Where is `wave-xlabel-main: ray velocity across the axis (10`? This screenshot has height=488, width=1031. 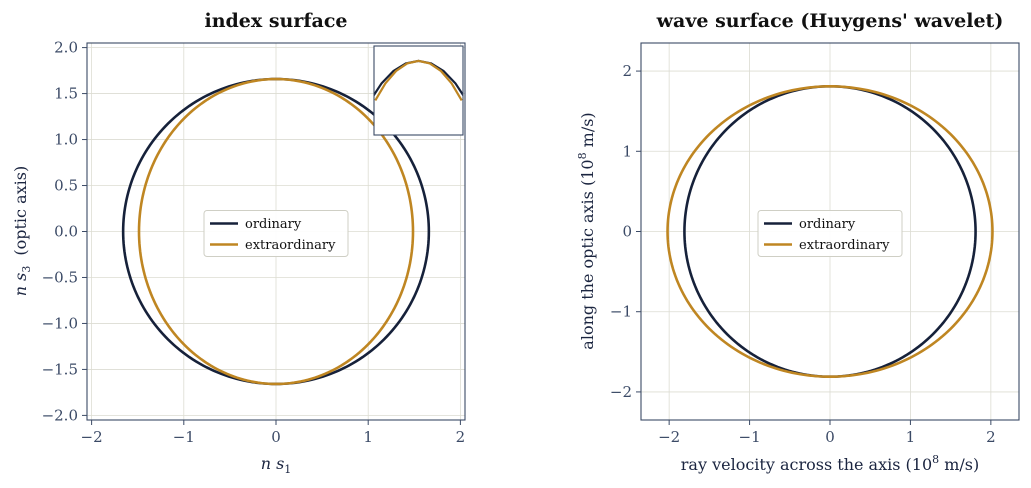 wave-xlabel-main: ray velocity across the axis (10 is located at coordinates (806, 464).